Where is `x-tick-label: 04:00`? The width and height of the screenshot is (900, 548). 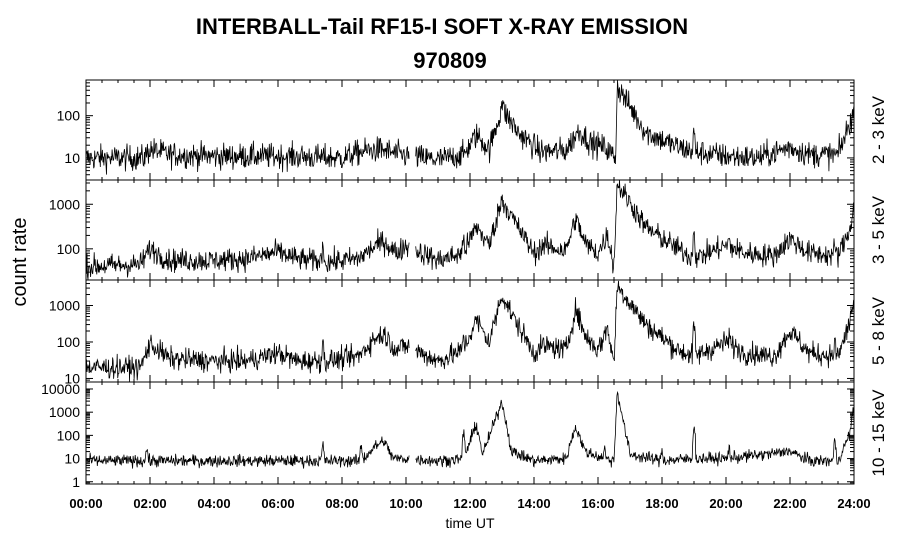 x-tick-label: 04:00 is located at coordinates (213, 503).